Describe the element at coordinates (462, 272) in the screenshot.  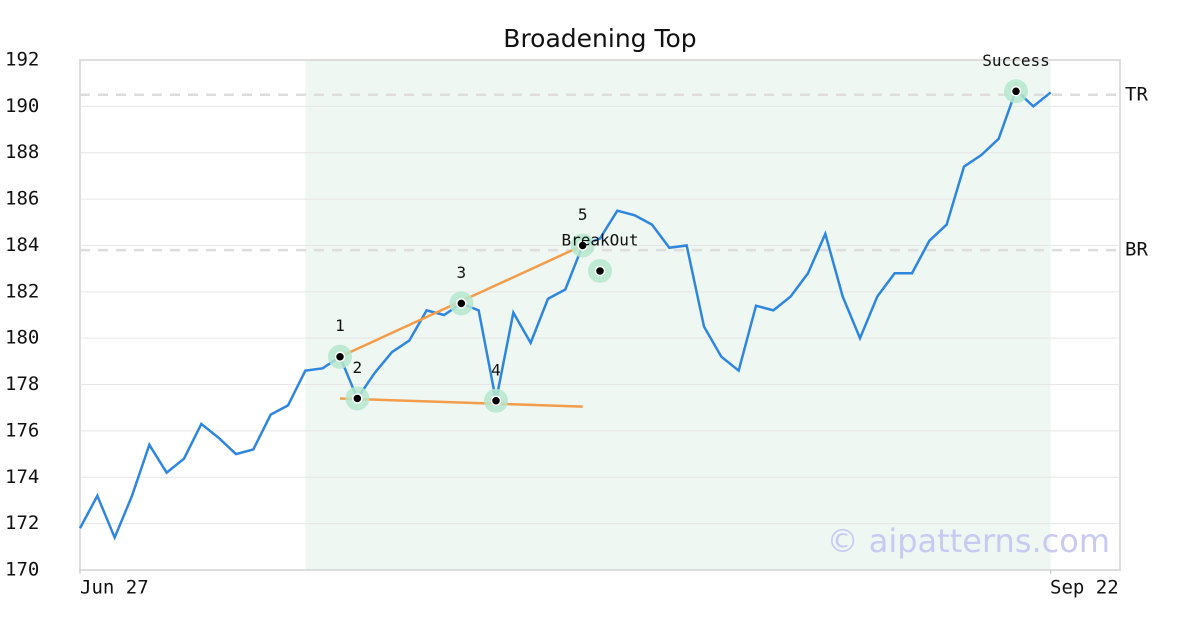
I see `point-label: 3` at that location.